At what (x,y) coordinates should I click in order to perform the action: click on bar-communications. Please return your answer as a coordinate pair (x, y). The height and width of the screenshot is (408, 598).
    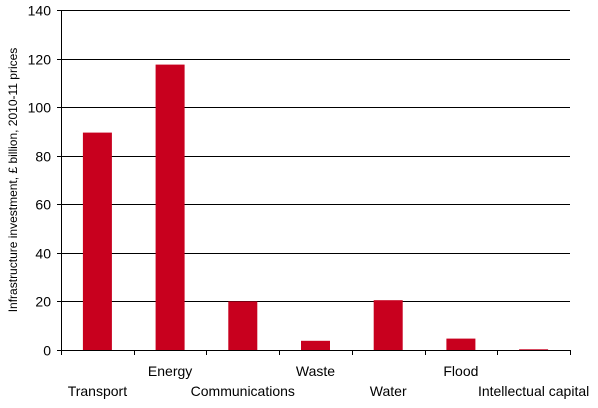
    Looking at the image, I should click on (243, 325).